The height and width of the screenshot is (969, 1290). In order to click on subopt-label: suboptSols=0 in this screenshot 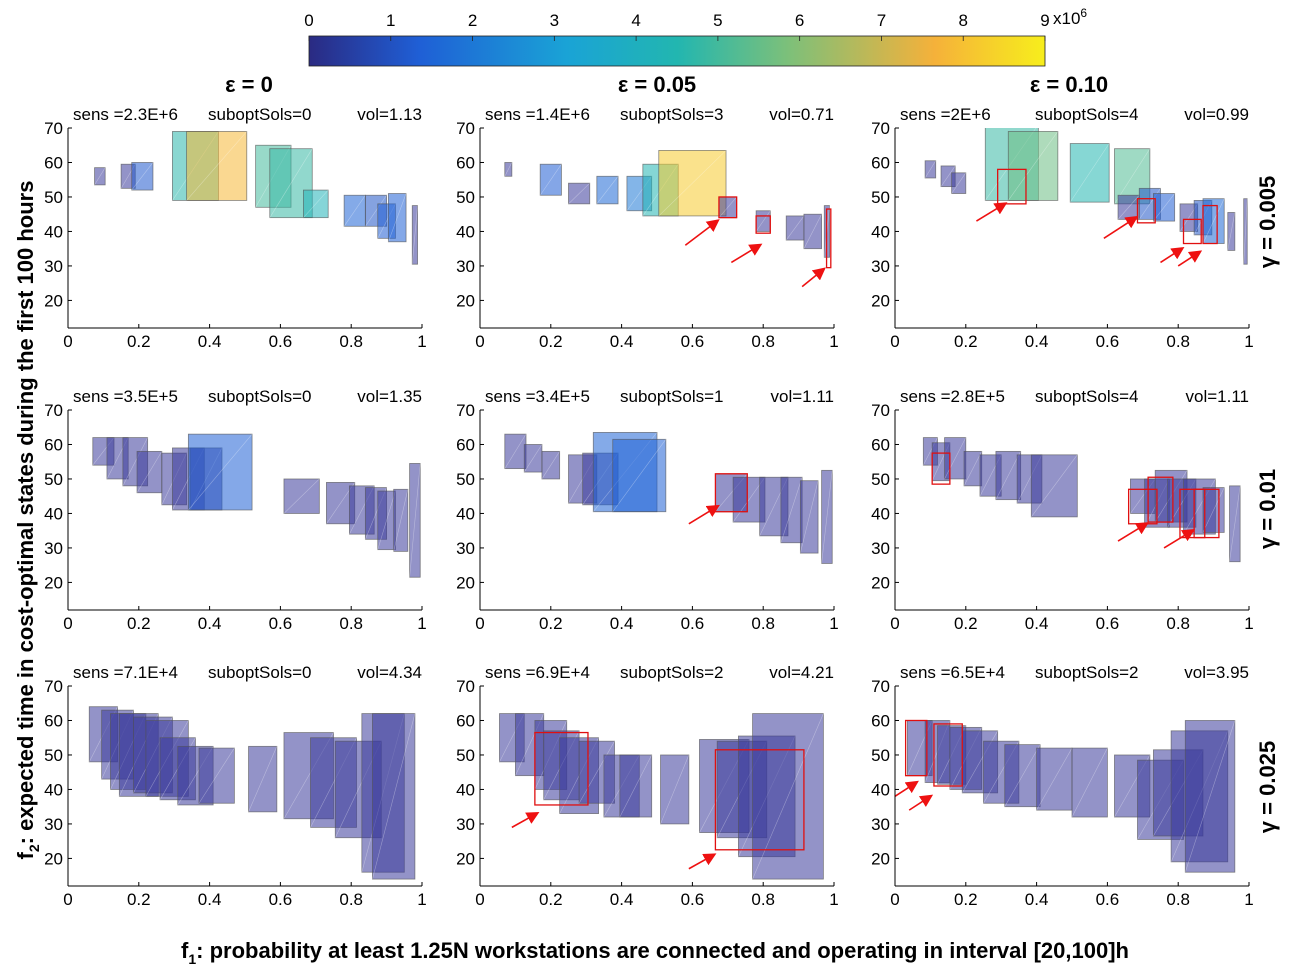, I will do `click(260, 114)`.